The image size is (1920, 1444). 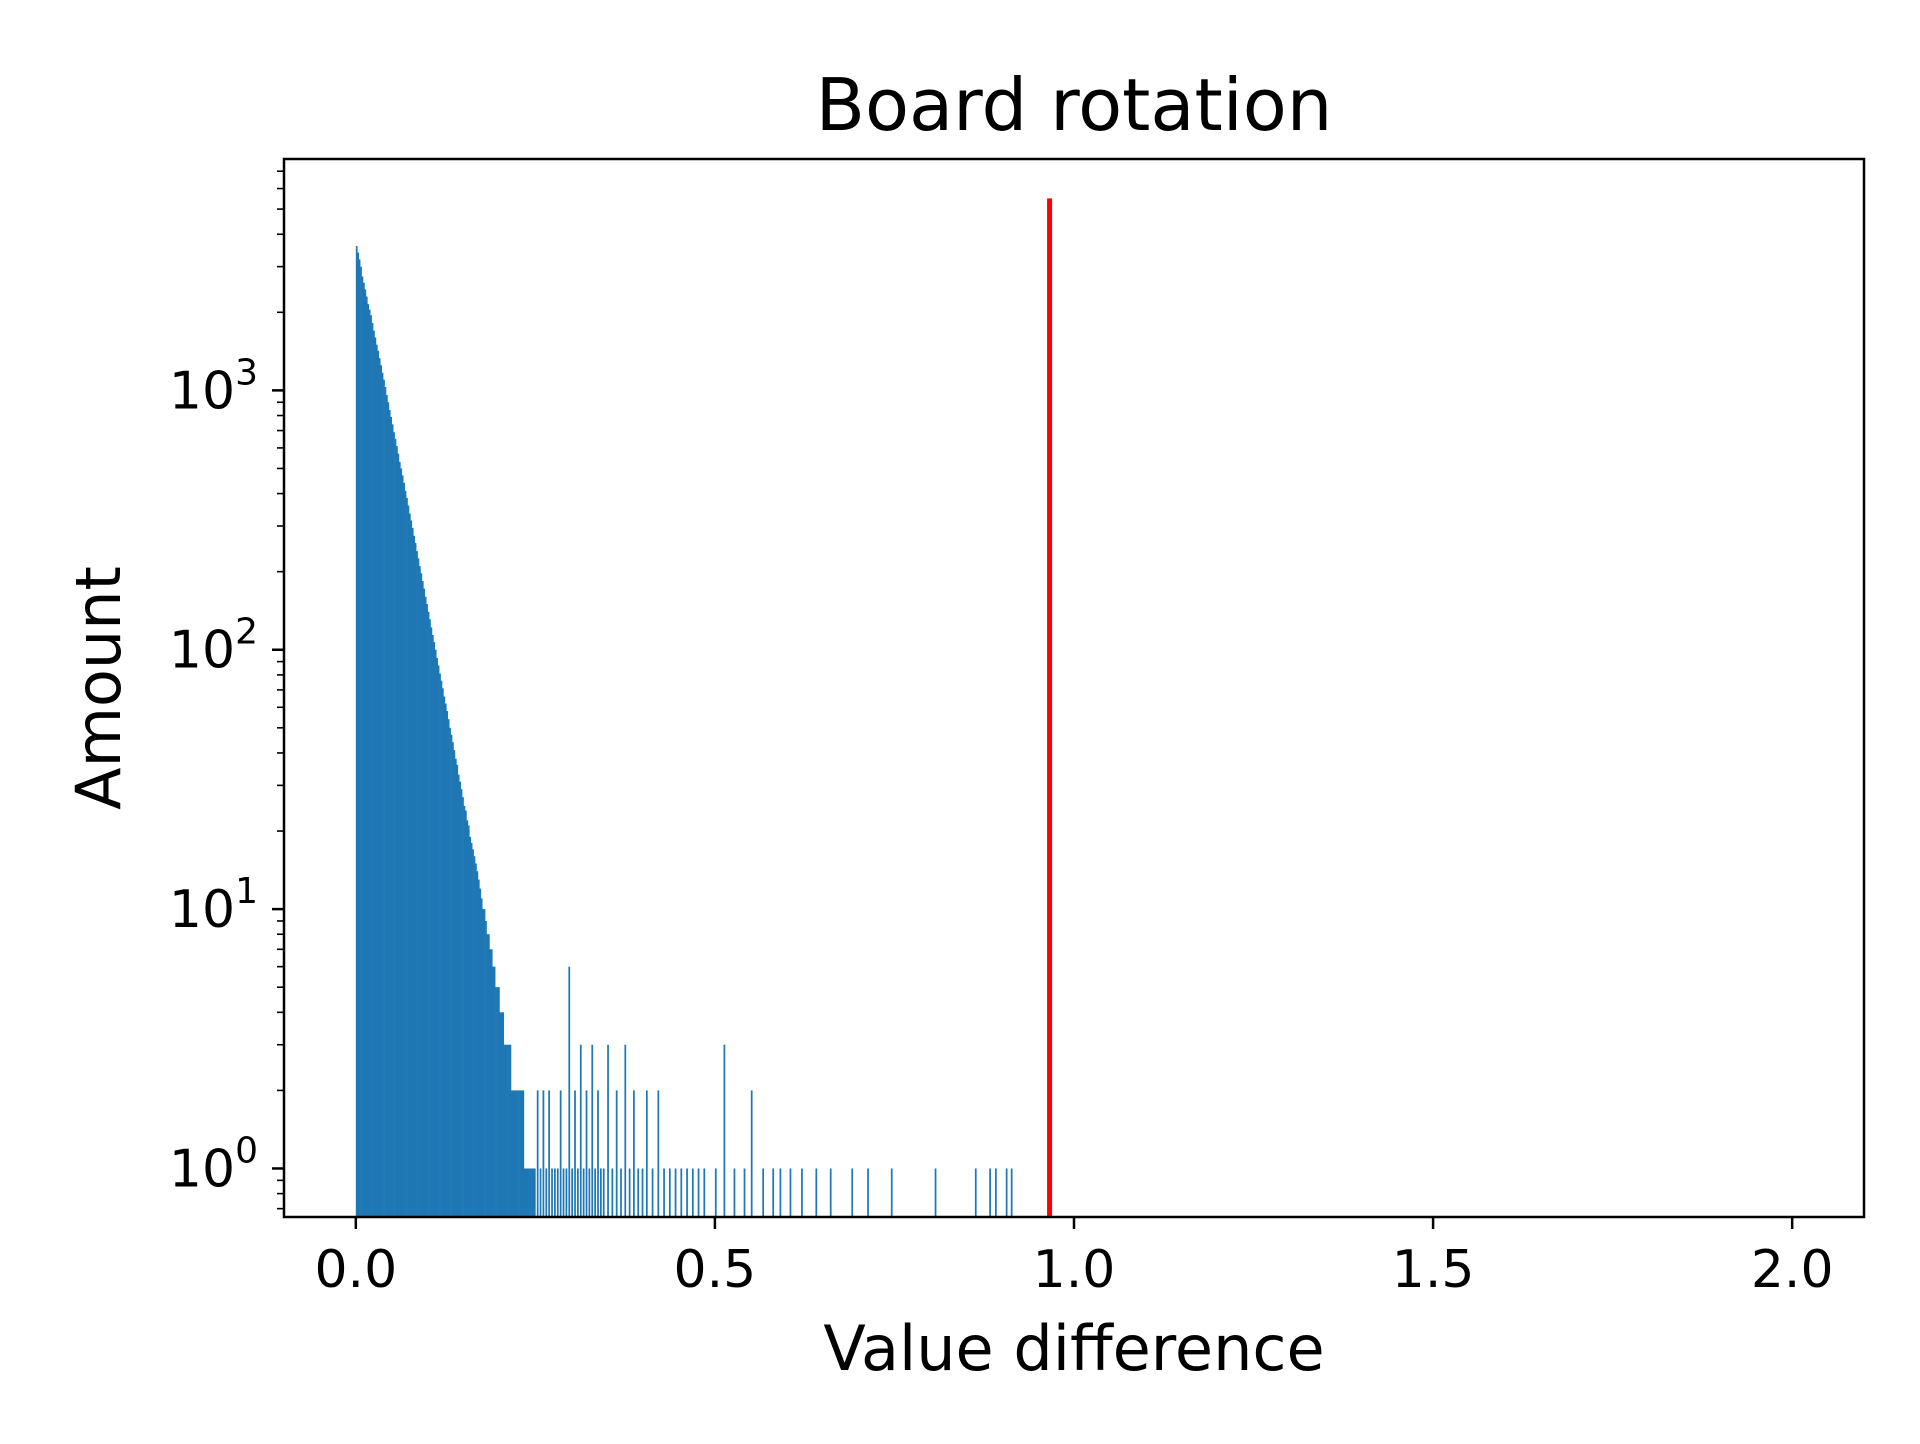 I want to click on y-axis: 10⁰ 10¹ 10² 10³, so click(x=226, y=690).